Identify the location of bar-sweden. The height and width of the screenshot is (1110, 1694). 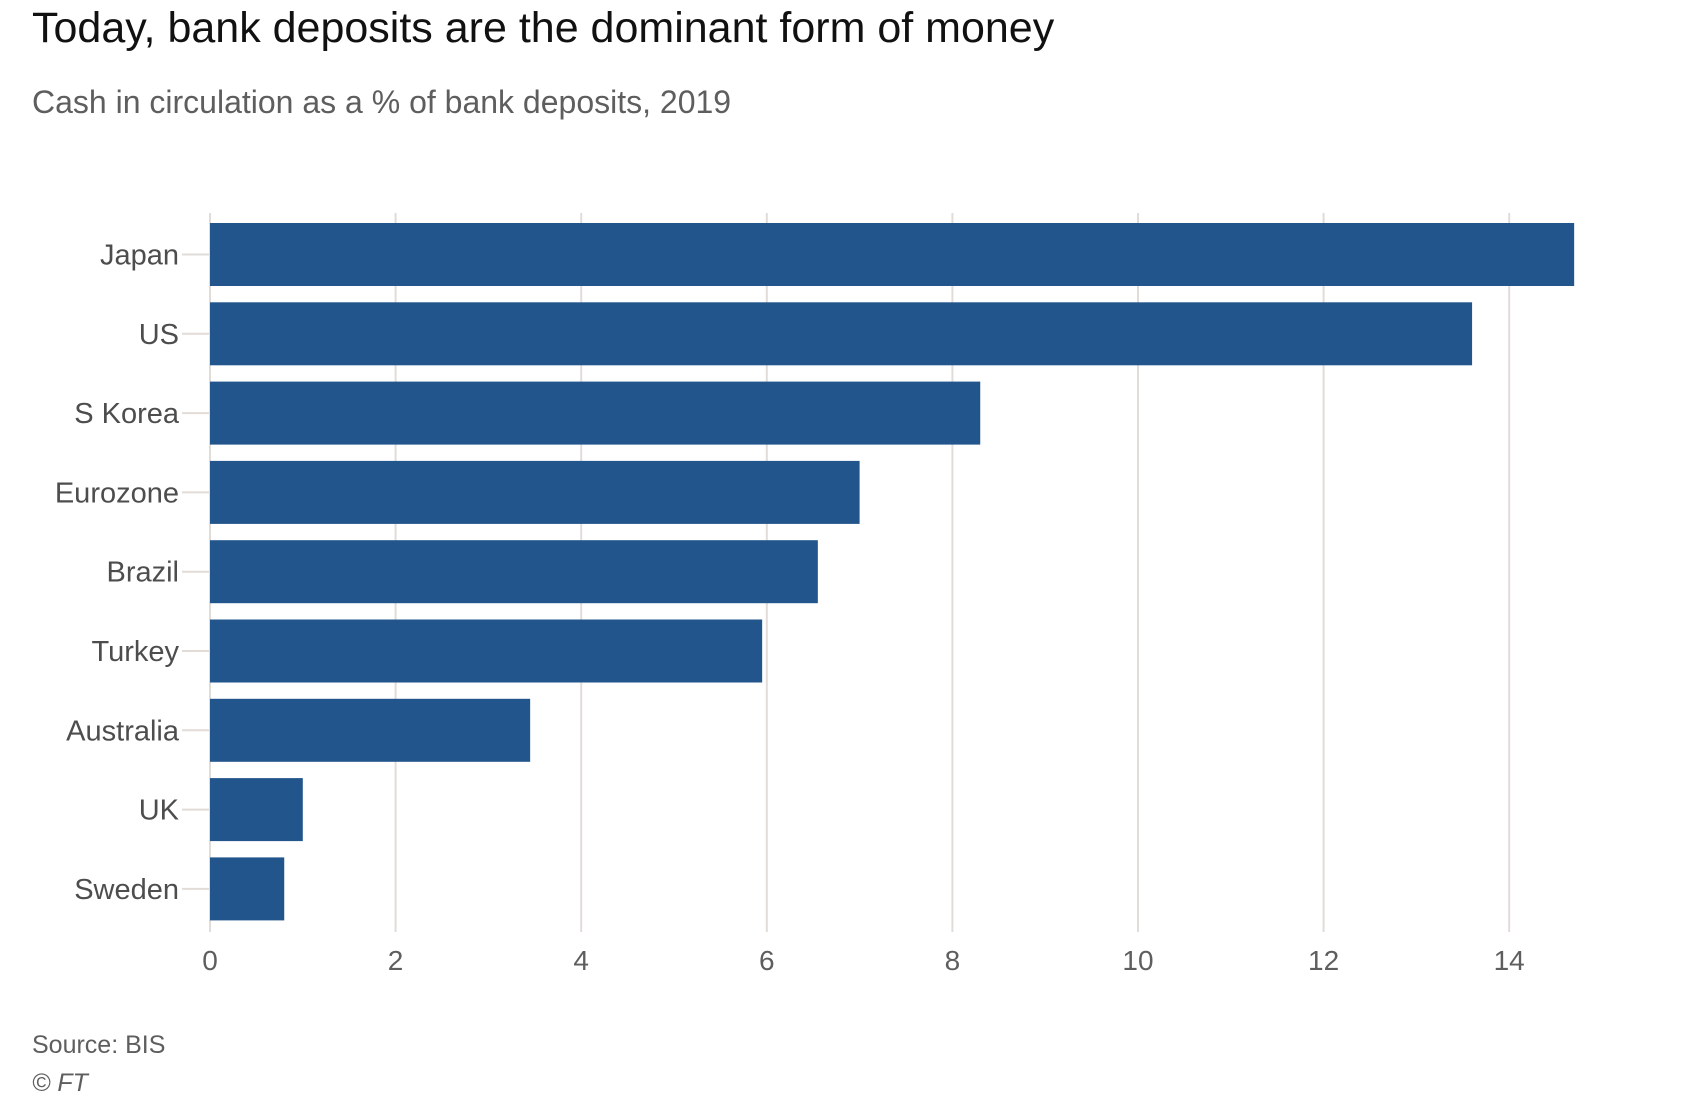
(247, 889).